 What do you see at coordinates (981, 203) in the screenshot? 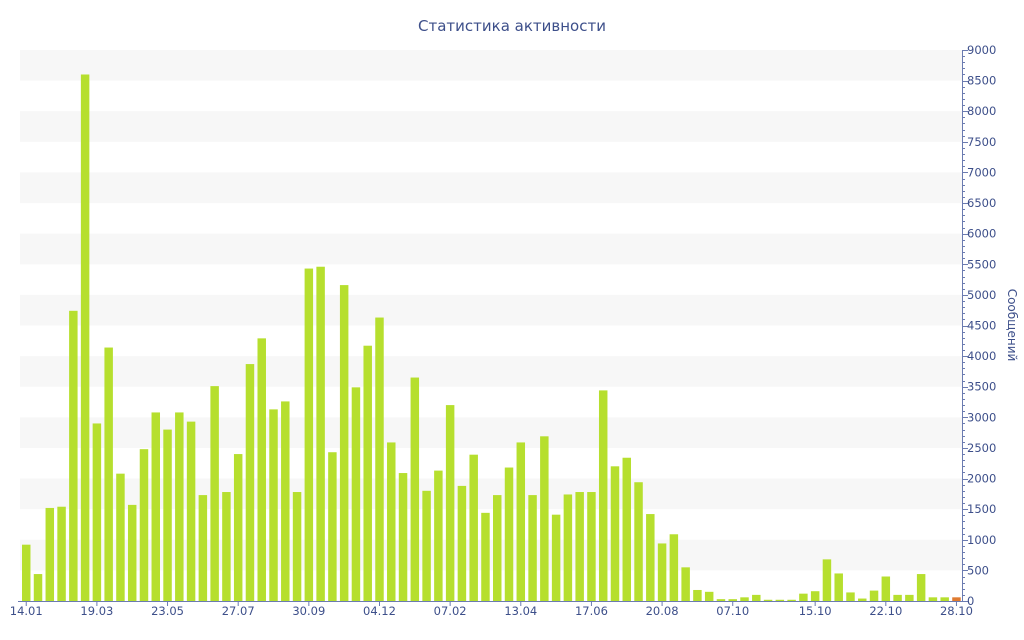
I see `y-tick-label: 6500` at bounding box center [981, 203].